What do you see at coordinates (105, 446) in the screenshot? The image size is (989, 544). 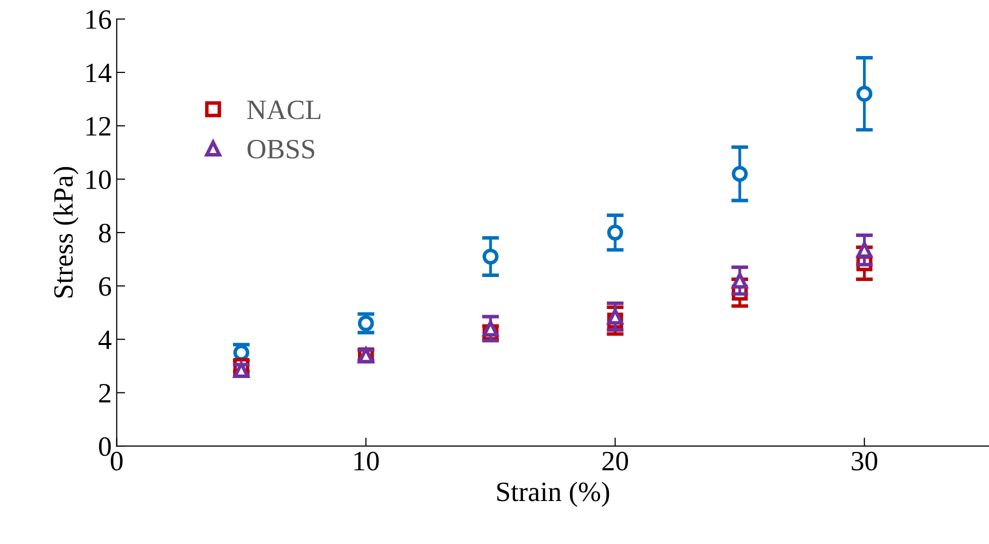 I see `y-tick-label: 0` at bounding box center [105, 446].